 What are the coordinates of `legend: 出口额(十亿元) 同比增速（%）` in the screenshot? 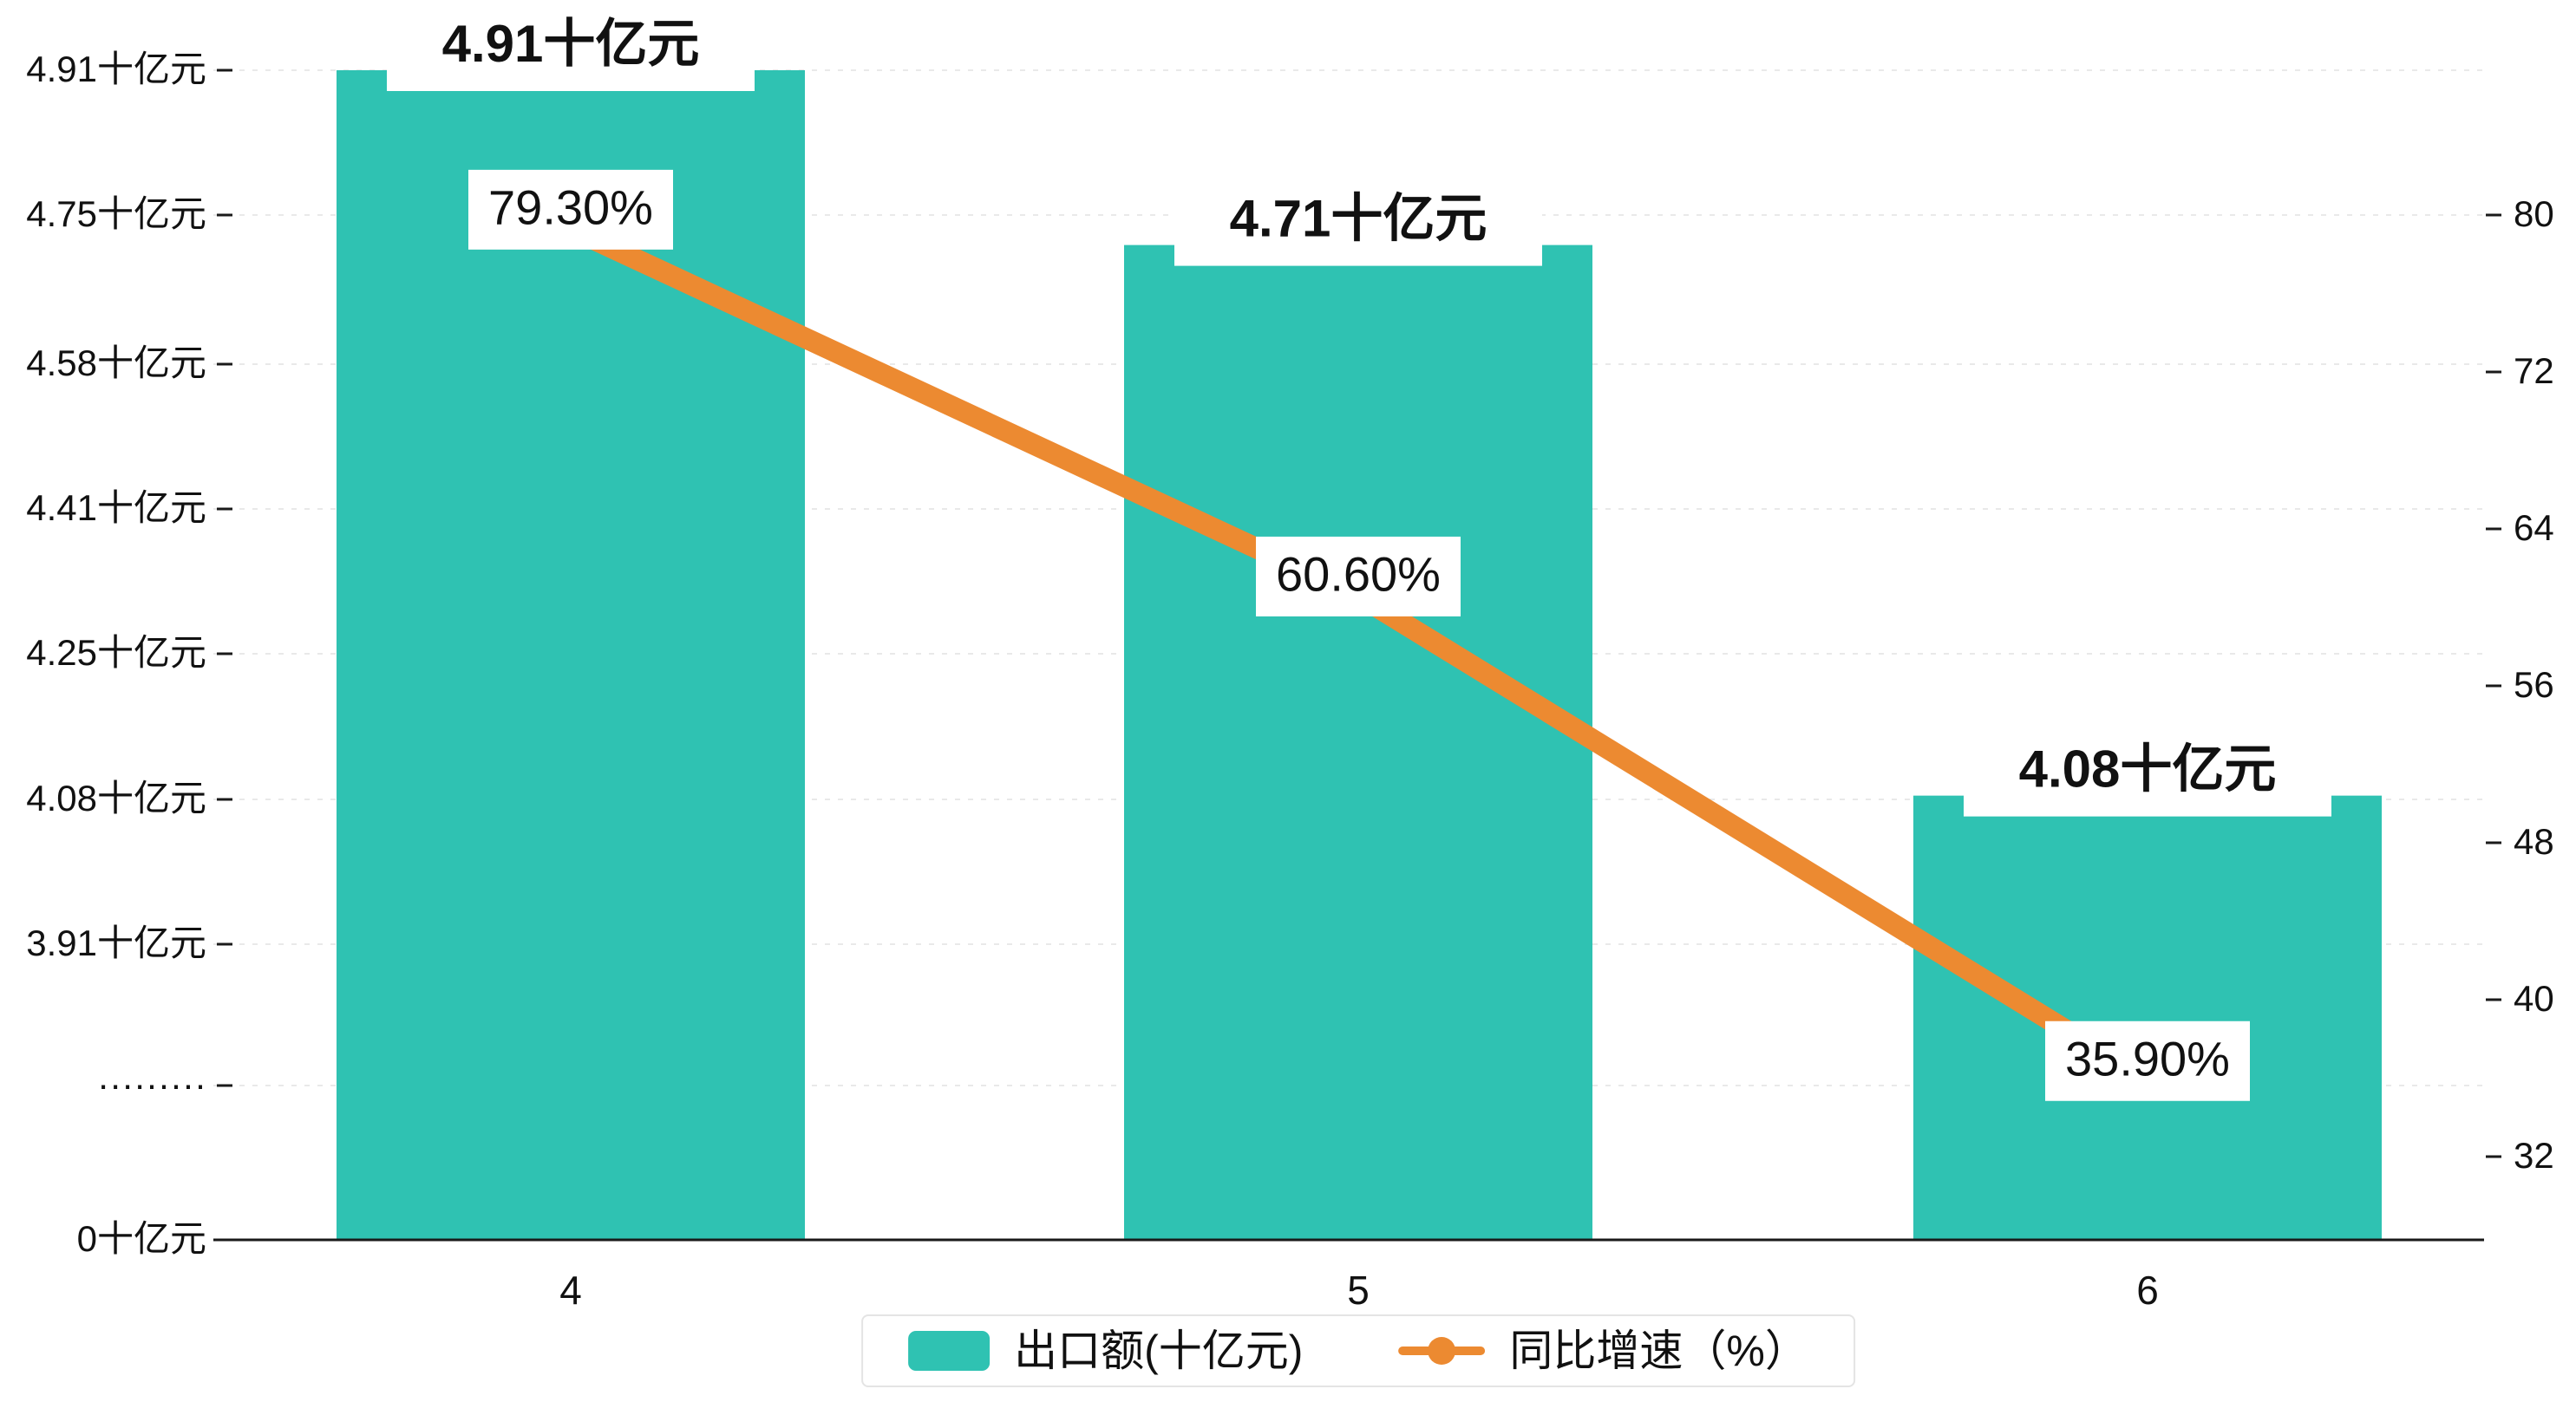 It's located at (1358, 1350).